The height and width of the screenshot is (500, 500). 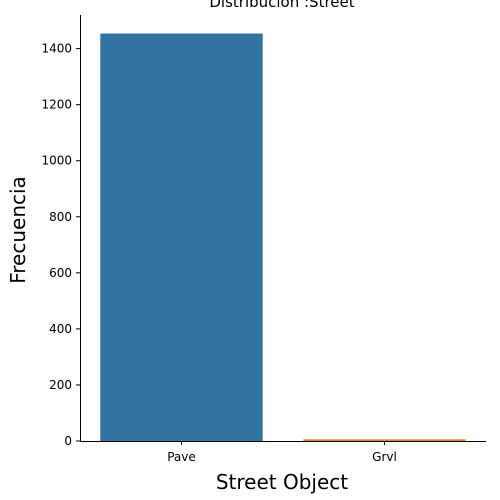 I want to click on x-tick-label: Grvl, so click(x=384, y=457).